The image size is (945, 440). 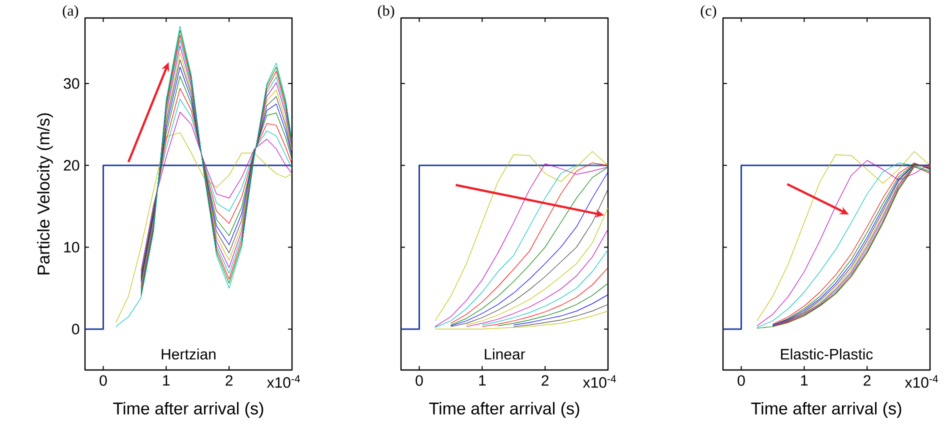 I want to click on y-tick-label: 30, so click(x=72, y=83).